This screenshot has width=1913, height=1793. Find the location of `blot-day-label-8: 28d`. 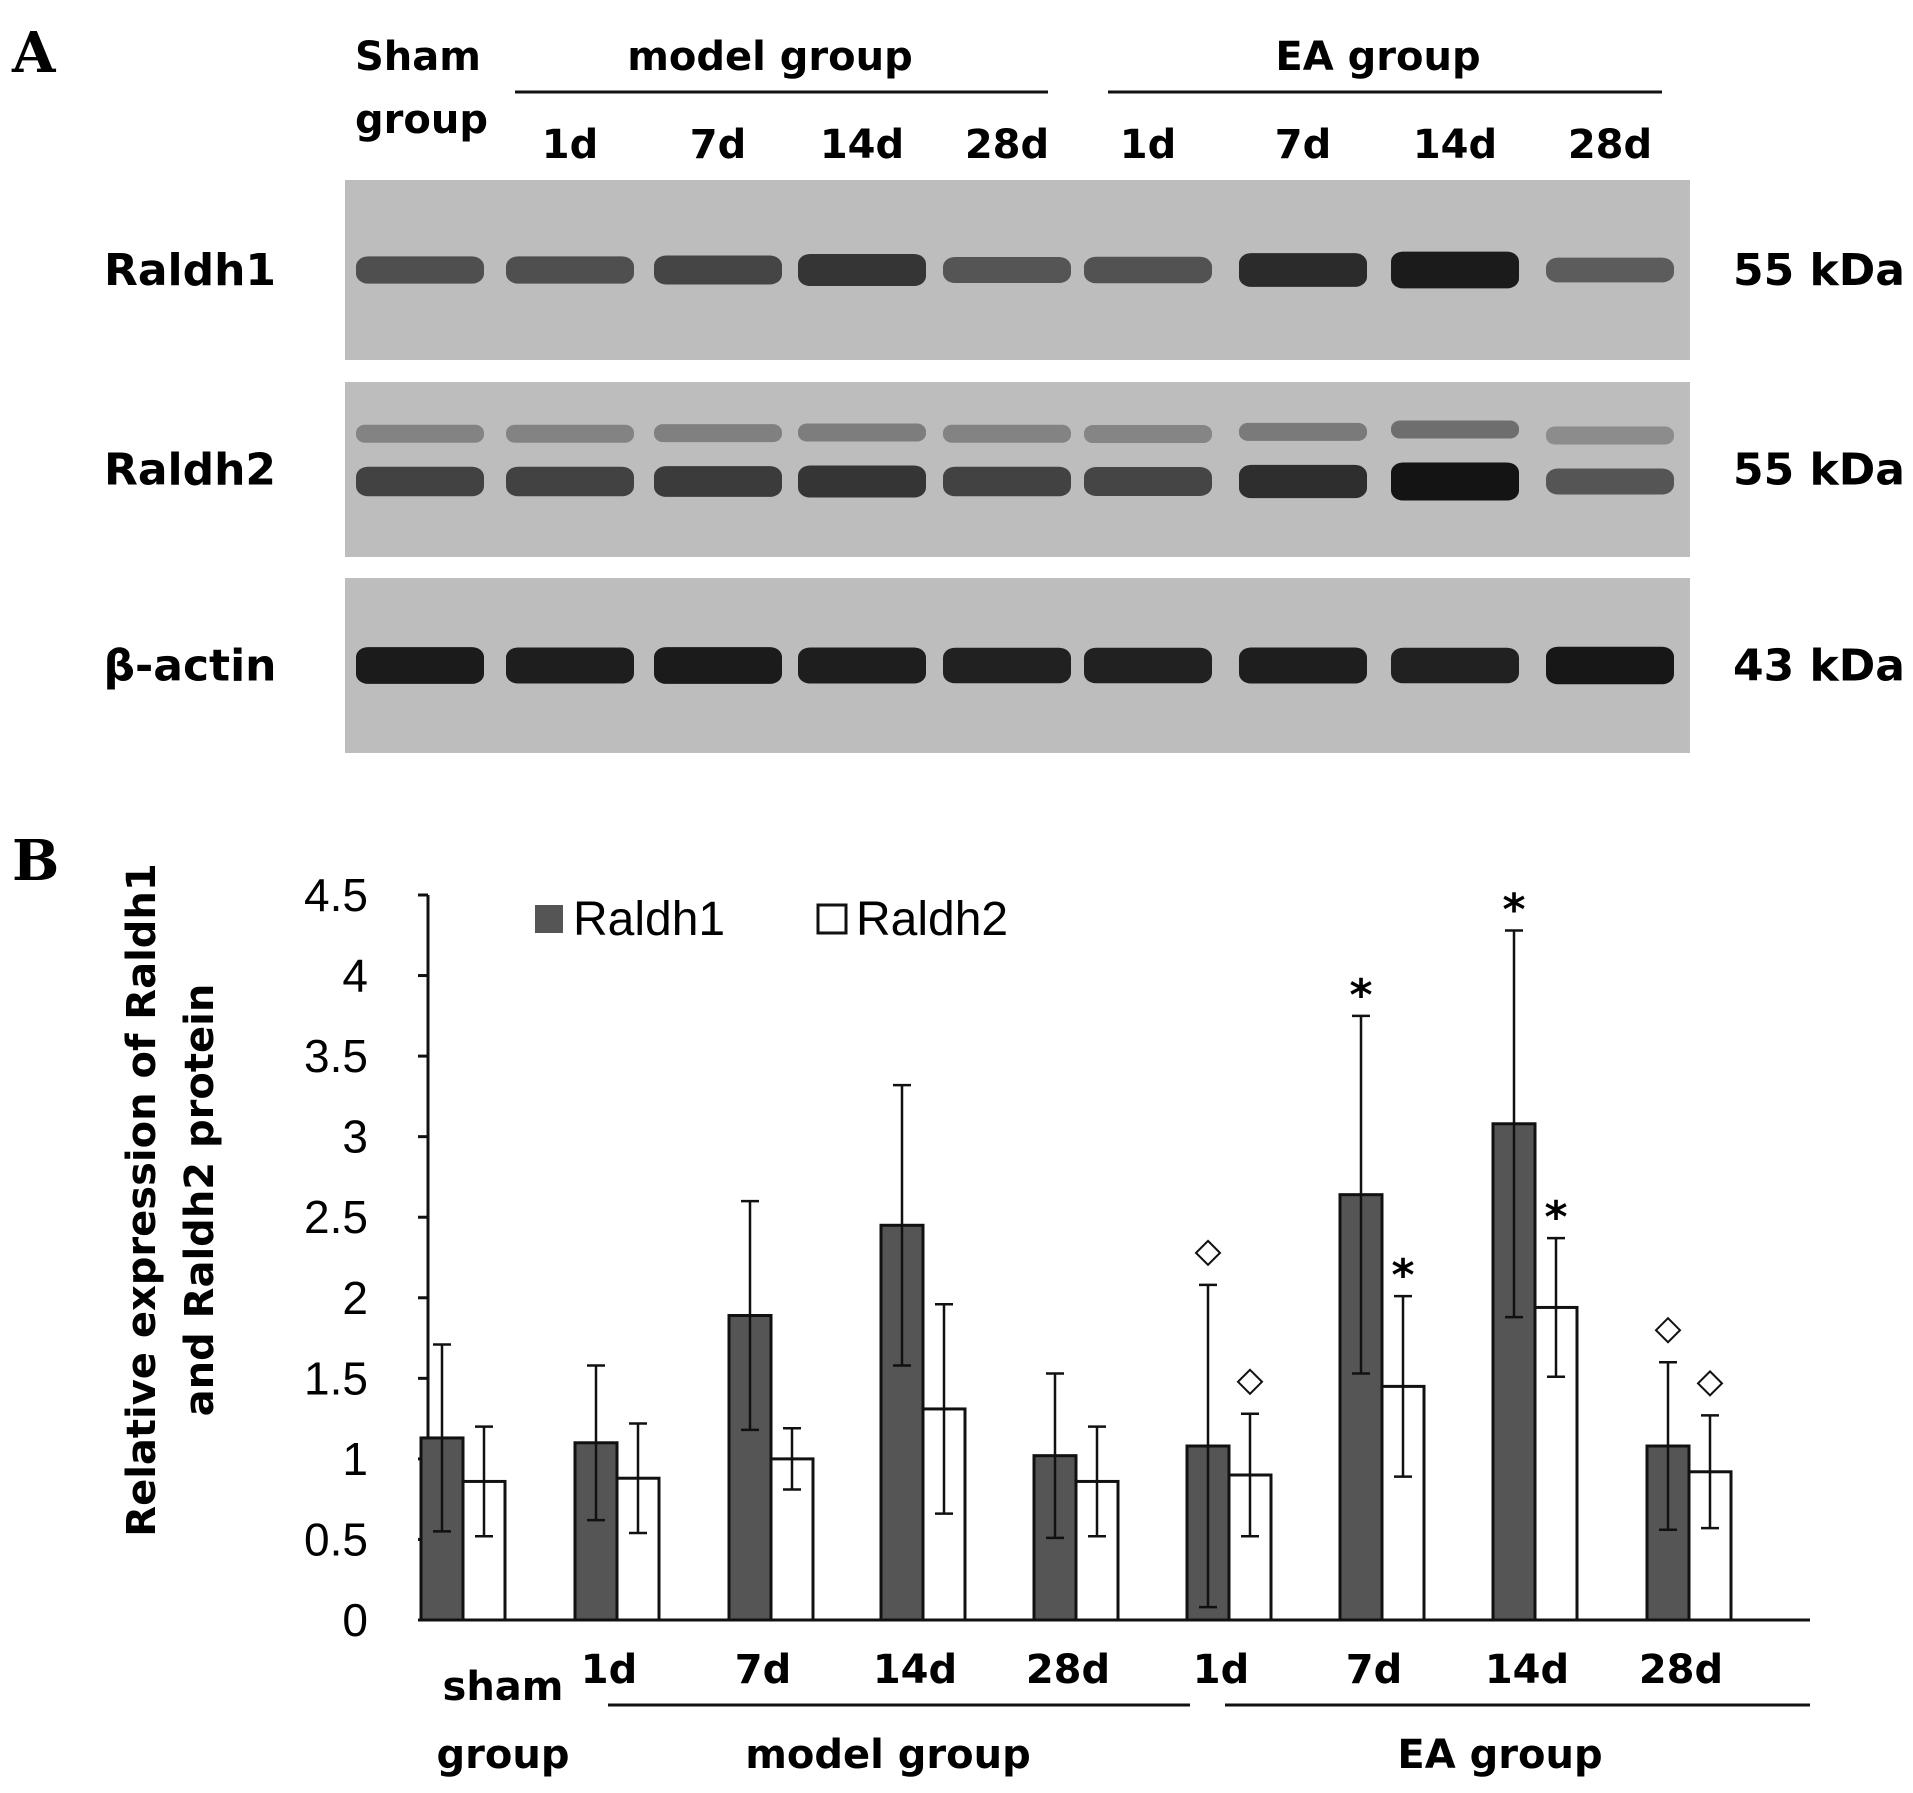

blot-day-label-8: 28d is located at coordinates (1610, 145).